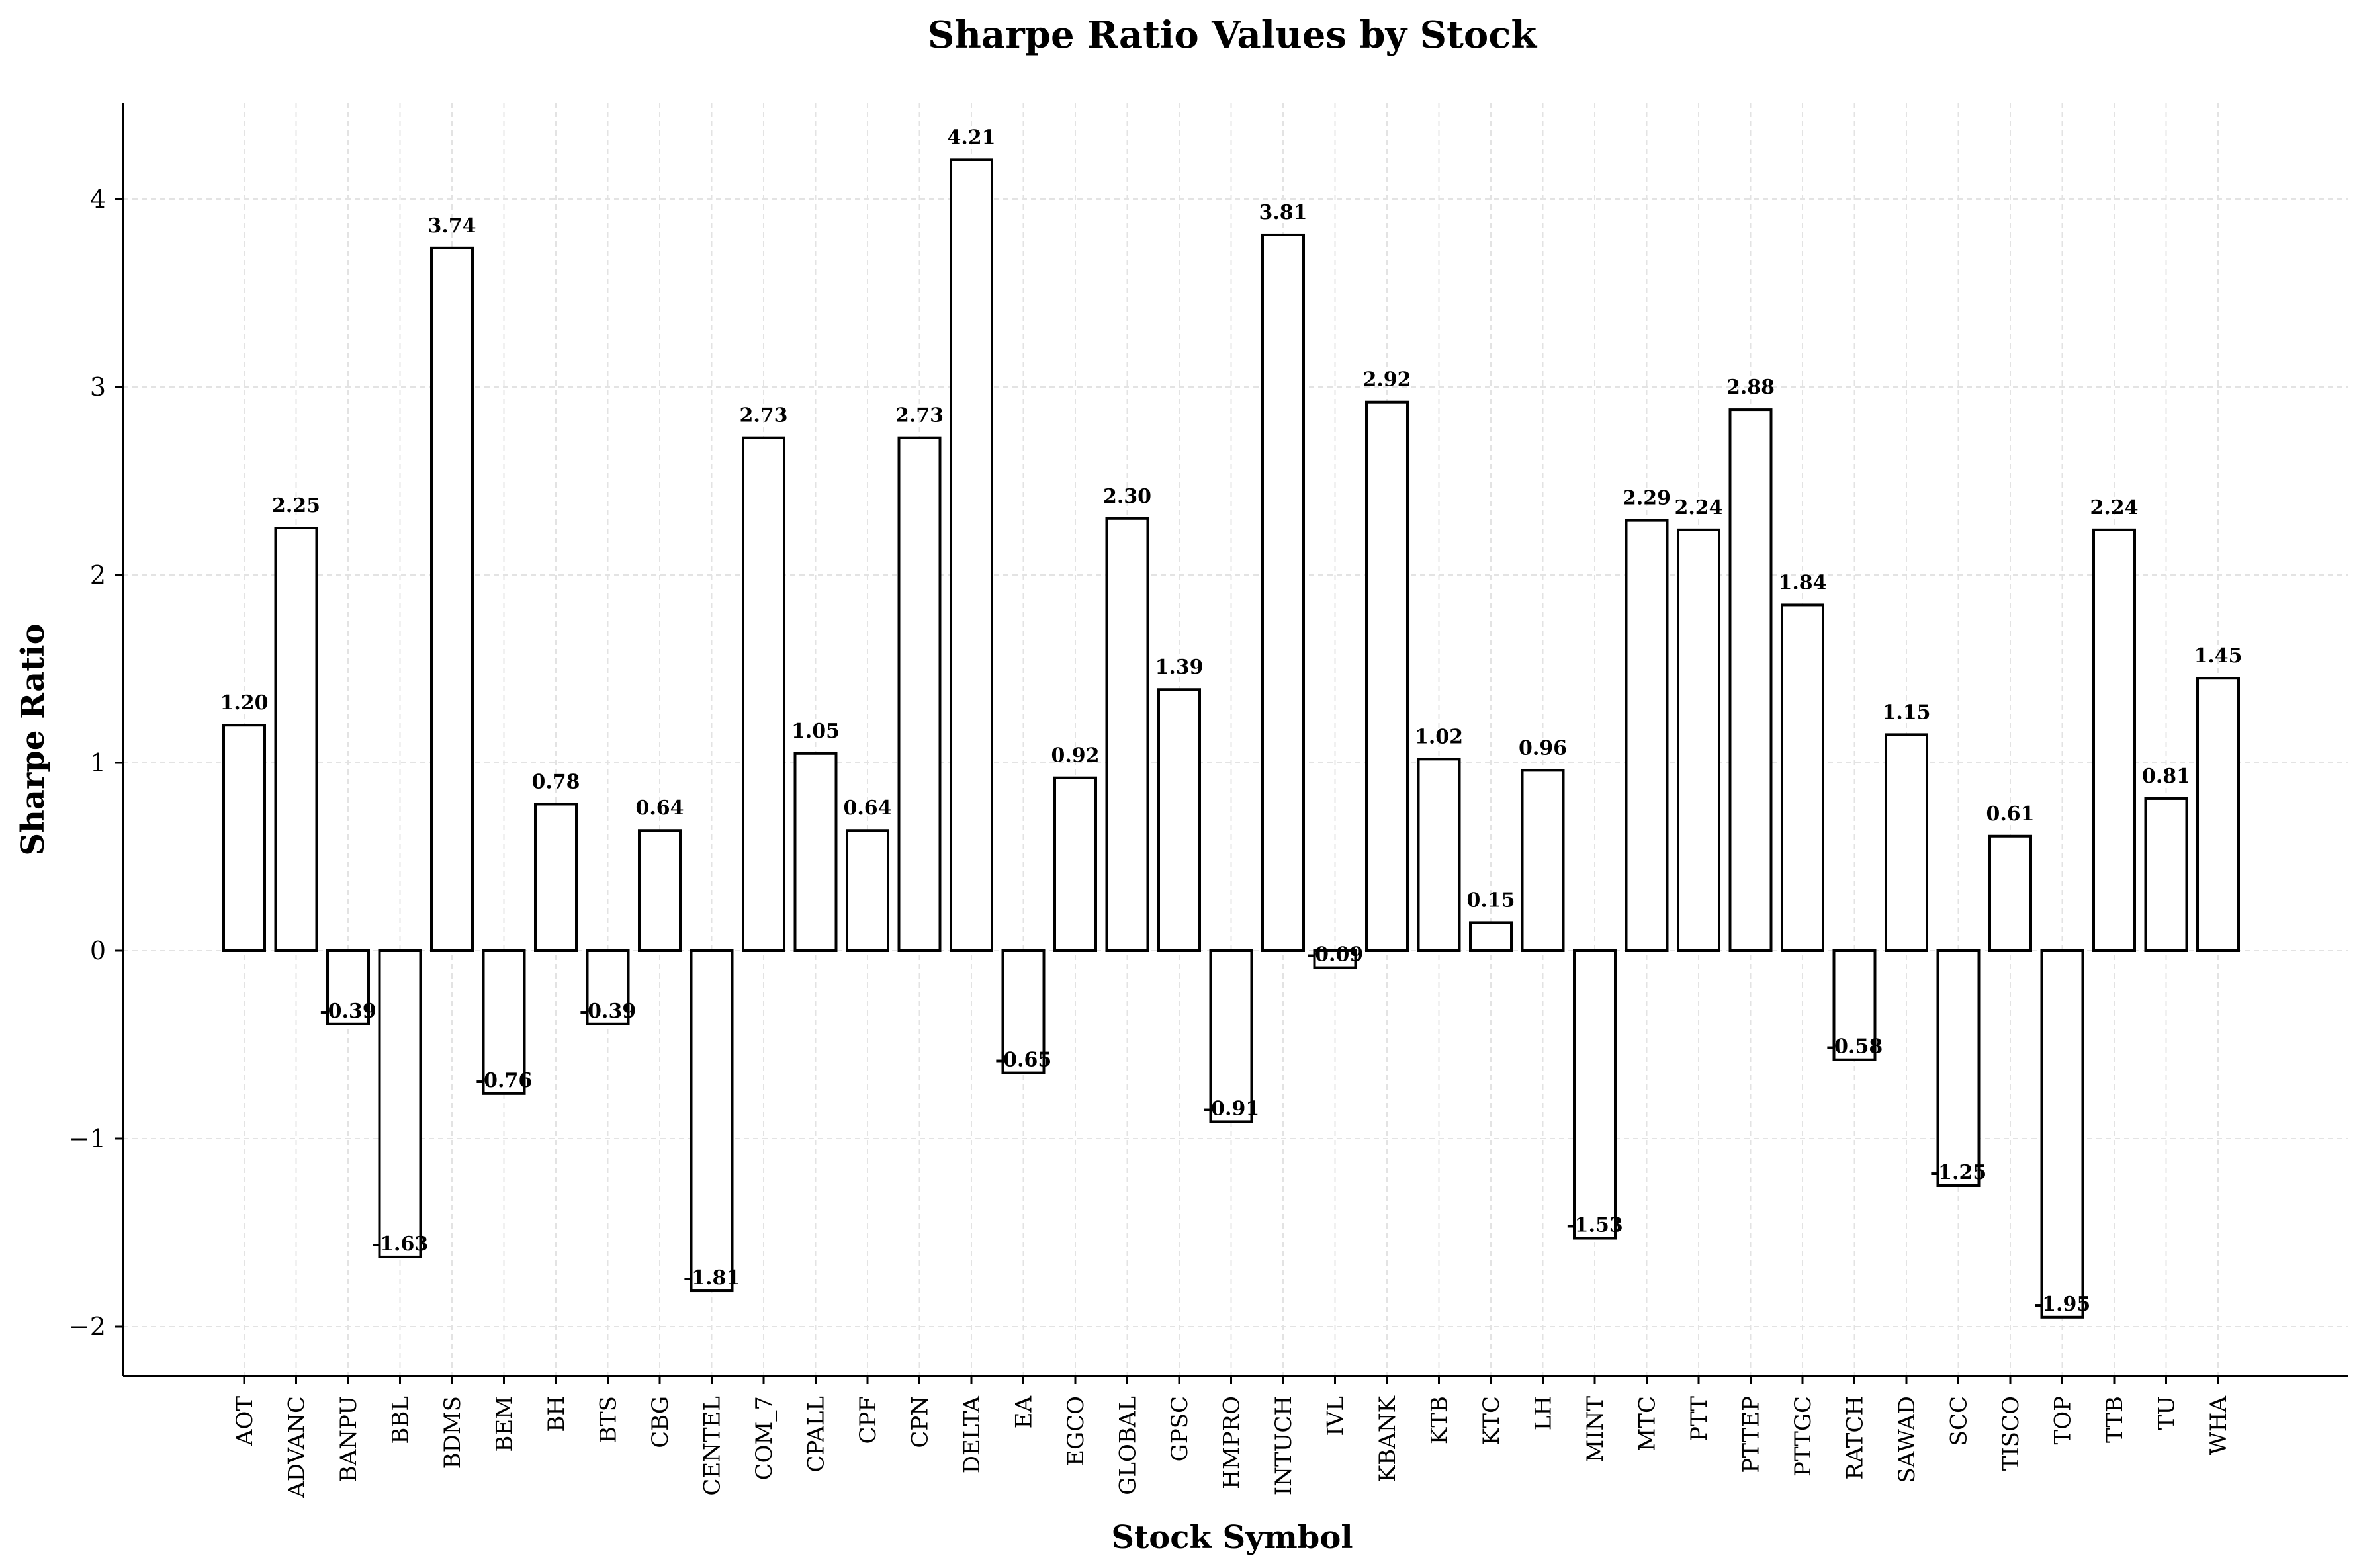 This screenshot has width=2361, height=1568. Describe the element at coordinates (712, 1278) in the screenshot. I see `value-label: -1.81` at that location.